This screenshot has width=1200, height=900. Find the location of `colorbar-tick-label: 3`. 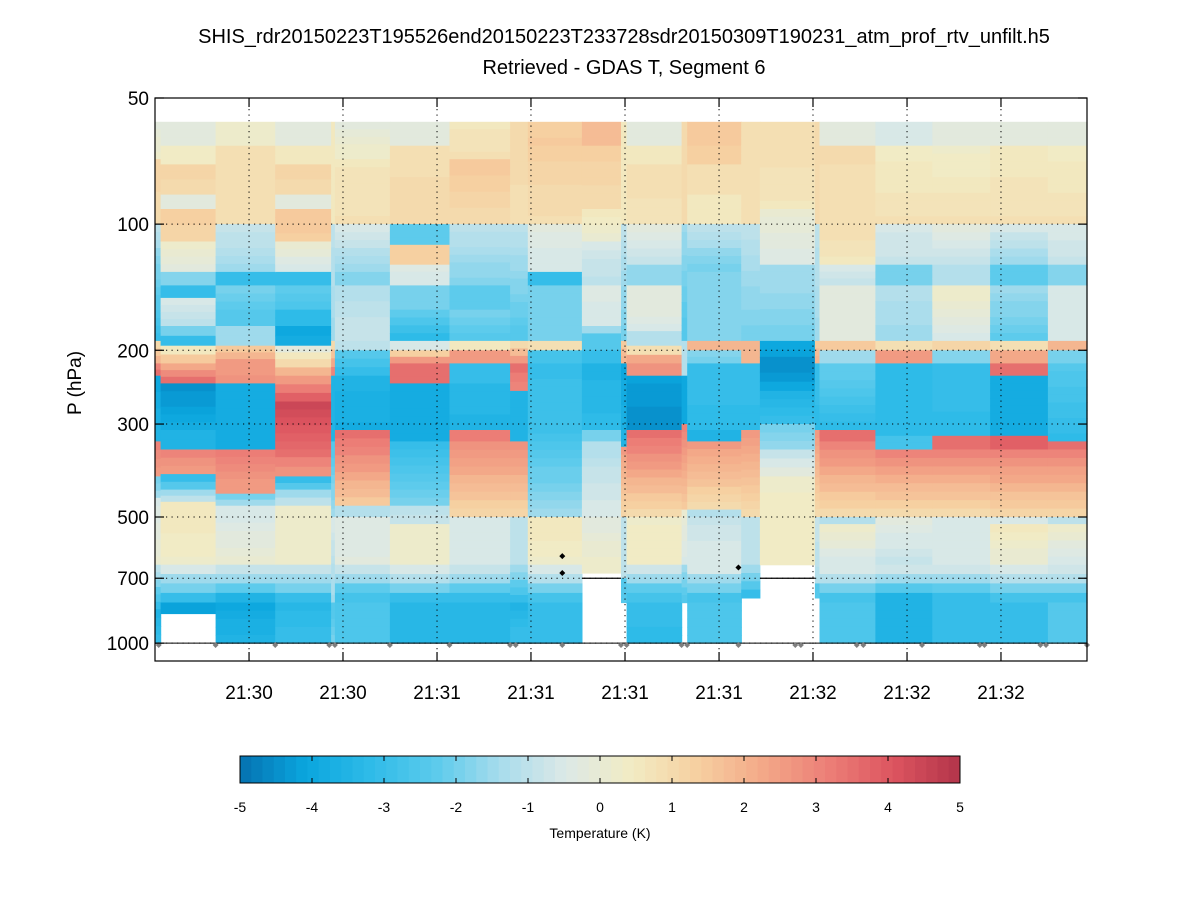

colorbar-tick-label: 3 is located at coordinates (816, 807).